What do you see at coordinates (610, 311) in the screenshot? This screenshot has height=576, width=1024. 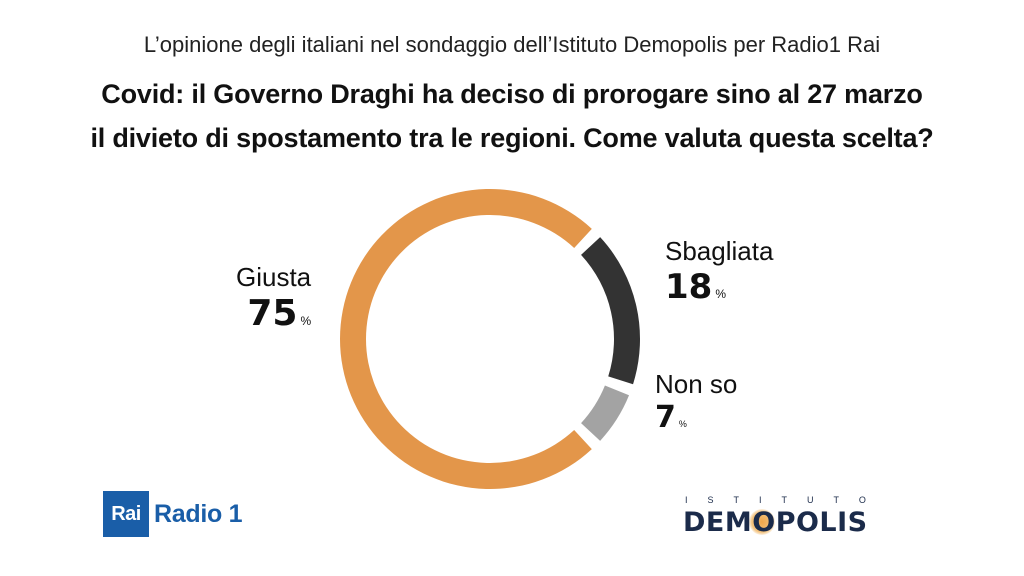 I see `donut-slice-sbagliata` at bounding box center [610, 311].